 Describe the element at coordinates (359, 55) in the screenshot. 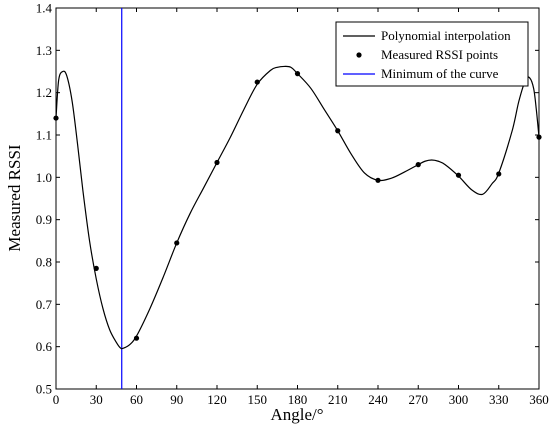

I see `legend-point-swatch` at that location.